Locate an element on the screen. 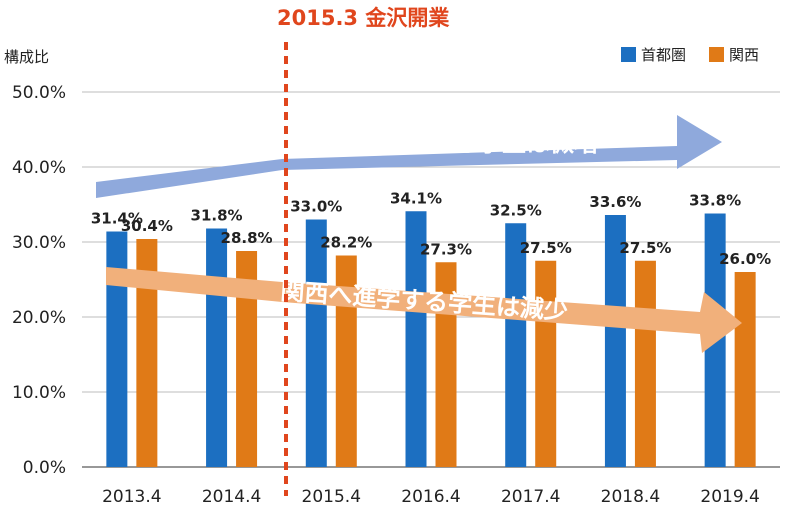 This screenshot has height=511, width=800. y-tick-label: 50.0% is located at coordinates (39, 93).